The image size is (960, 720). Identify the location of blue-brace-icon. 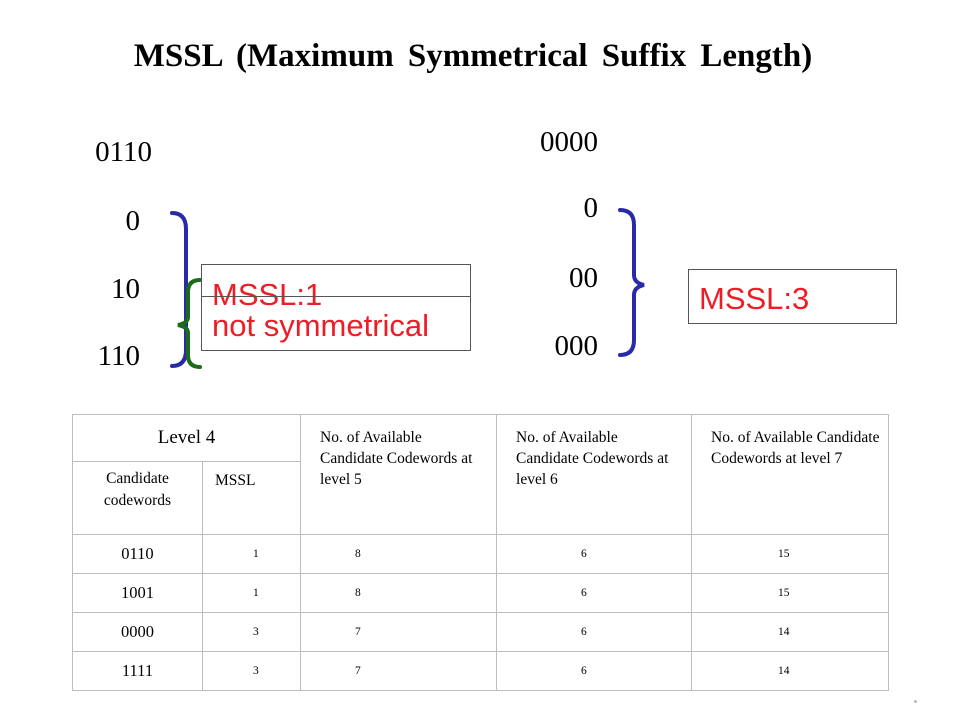
(179, 289).